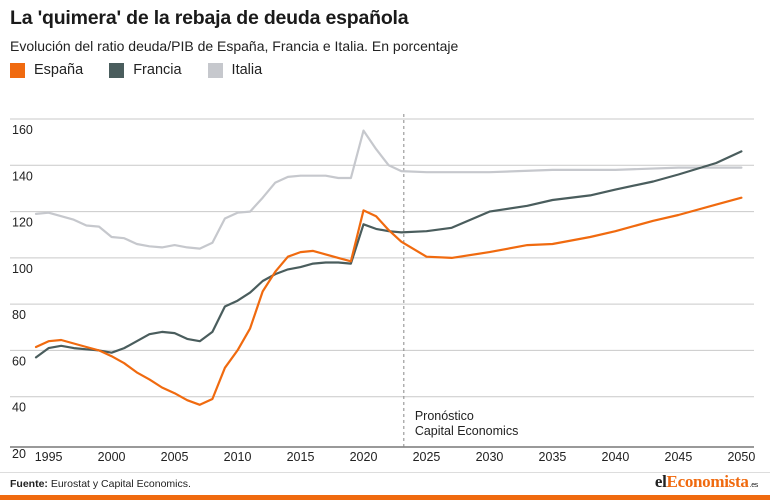  Describe the element at coordinates (444, 416) in the screenshot. I see `forecast-label-line1: Pronóstico` at that location.